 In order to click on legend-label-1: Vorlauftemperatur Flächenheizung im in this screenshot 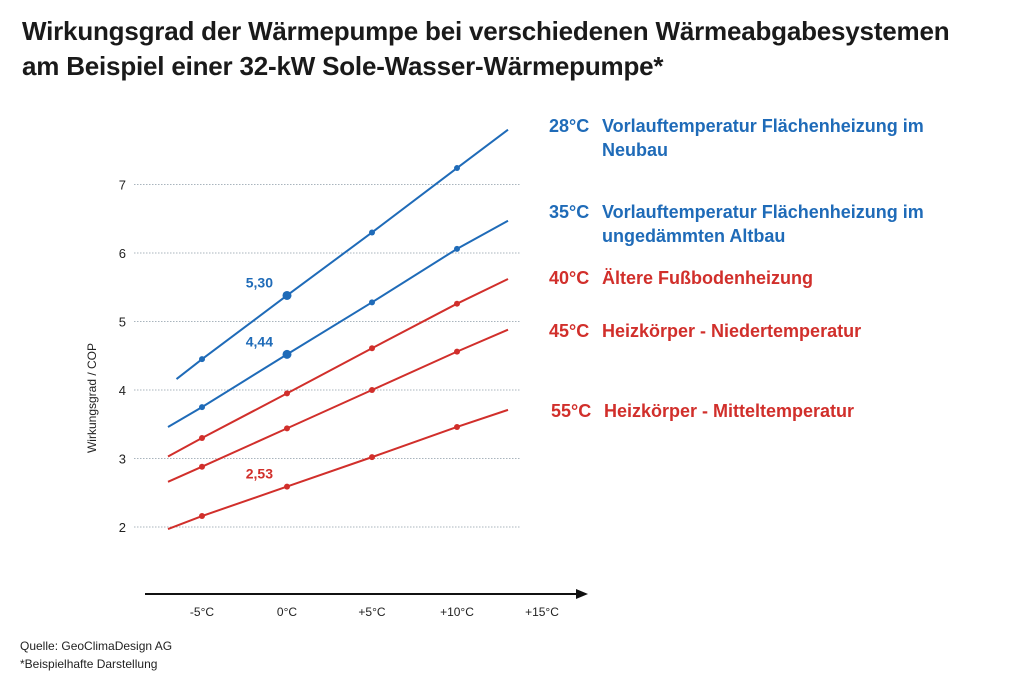, I will do `click(763, 212)`.